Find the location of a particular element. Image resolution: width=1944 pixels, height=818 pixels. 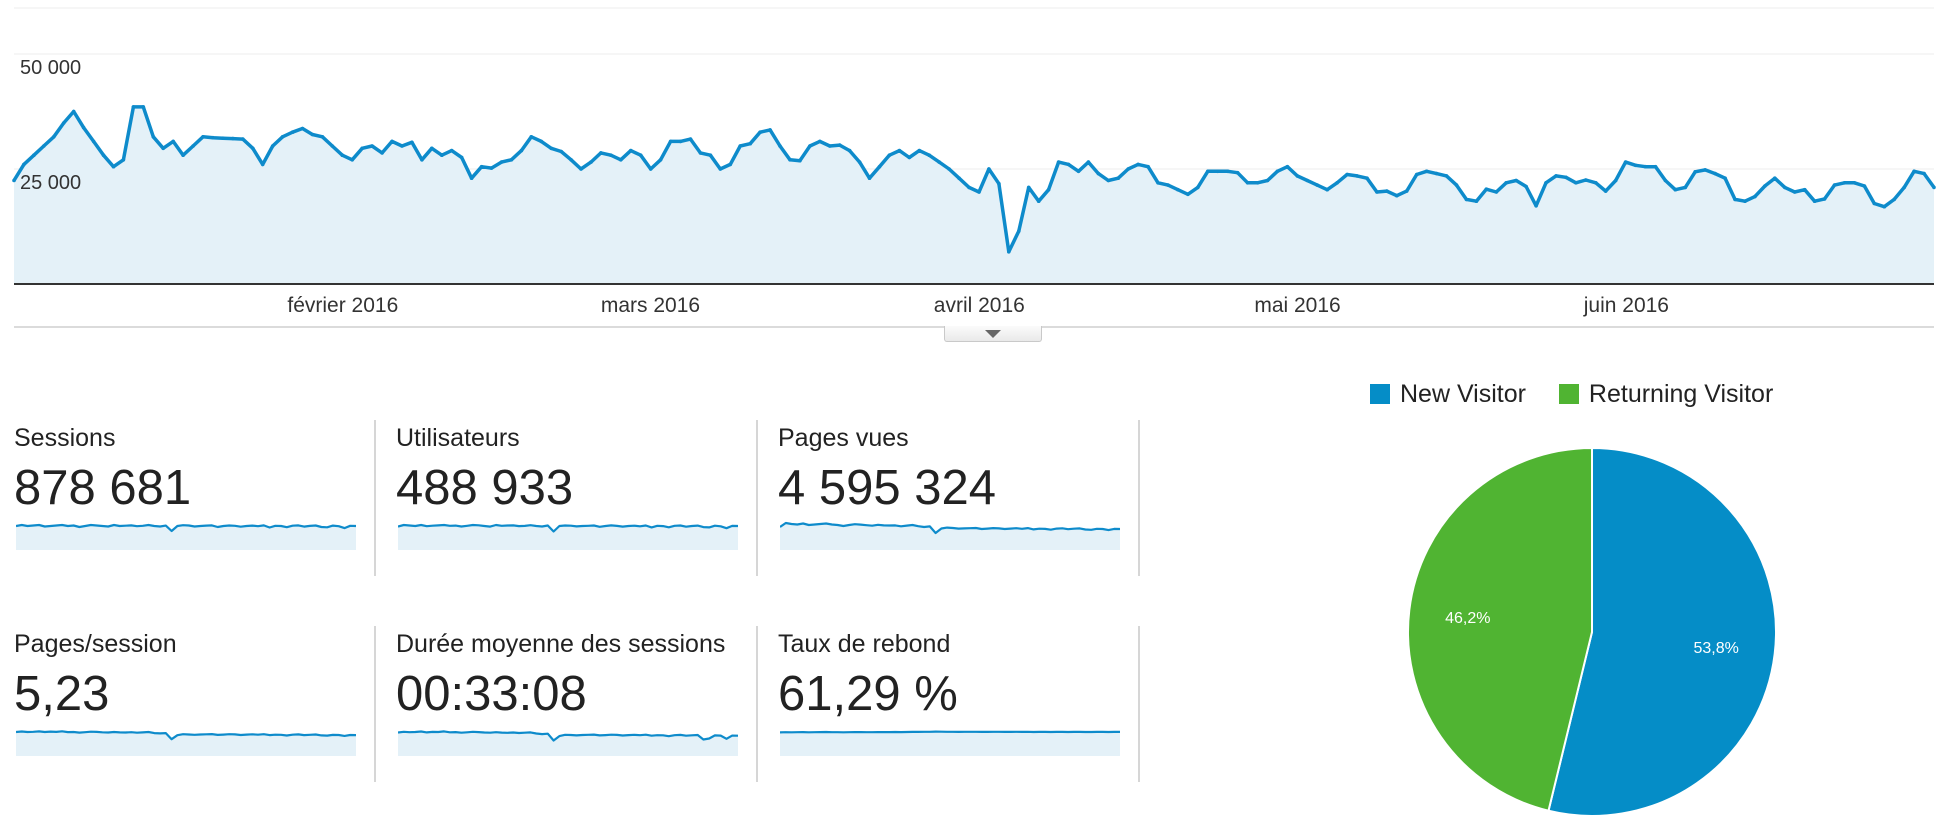

metric-label: Sessions is located at coordinates (65, 438).